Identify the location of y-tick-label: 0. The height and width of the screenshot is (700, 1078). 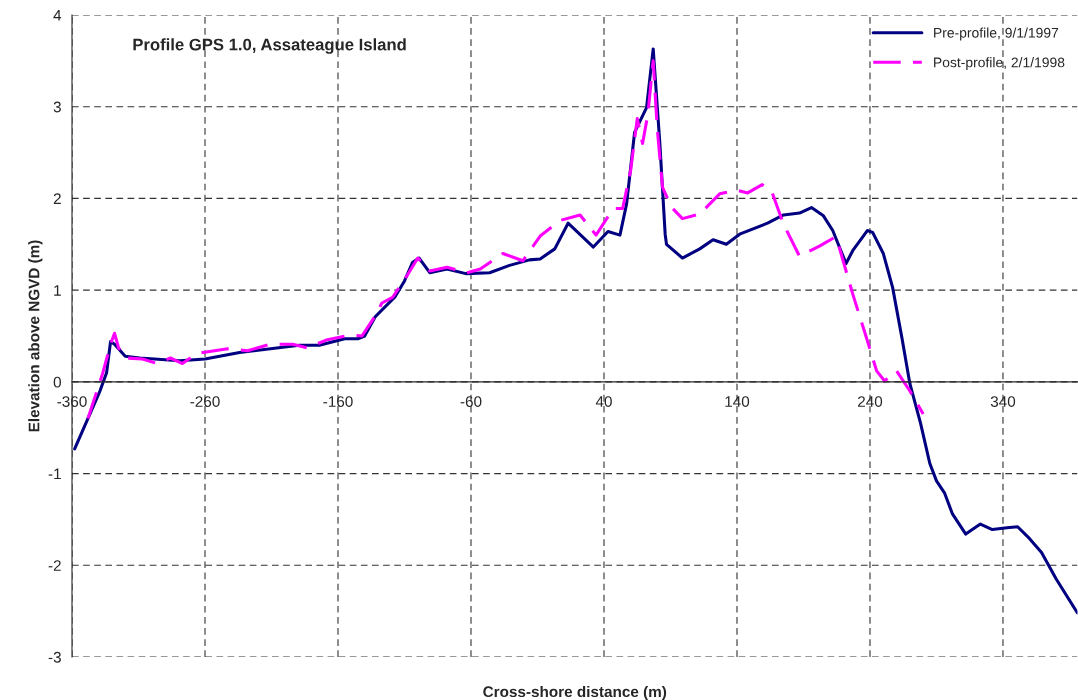
(57, 382).